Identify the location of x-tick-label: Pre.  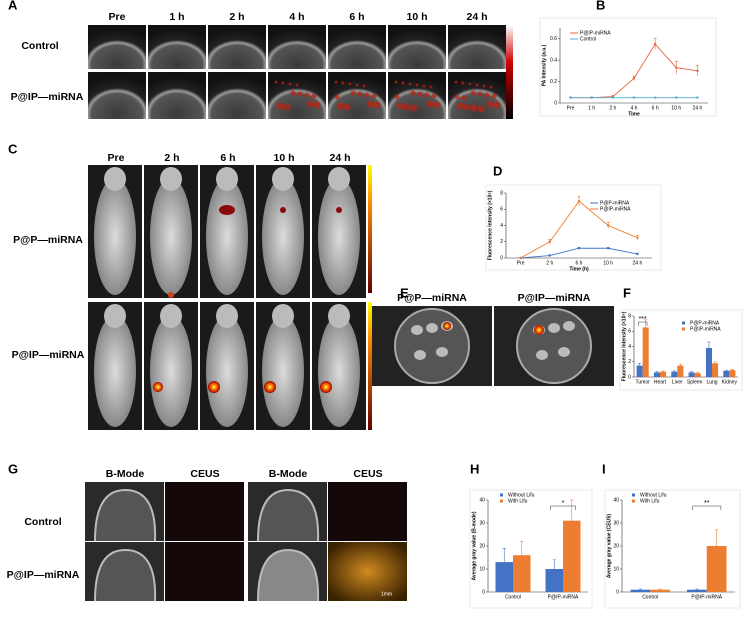
(521, 263).